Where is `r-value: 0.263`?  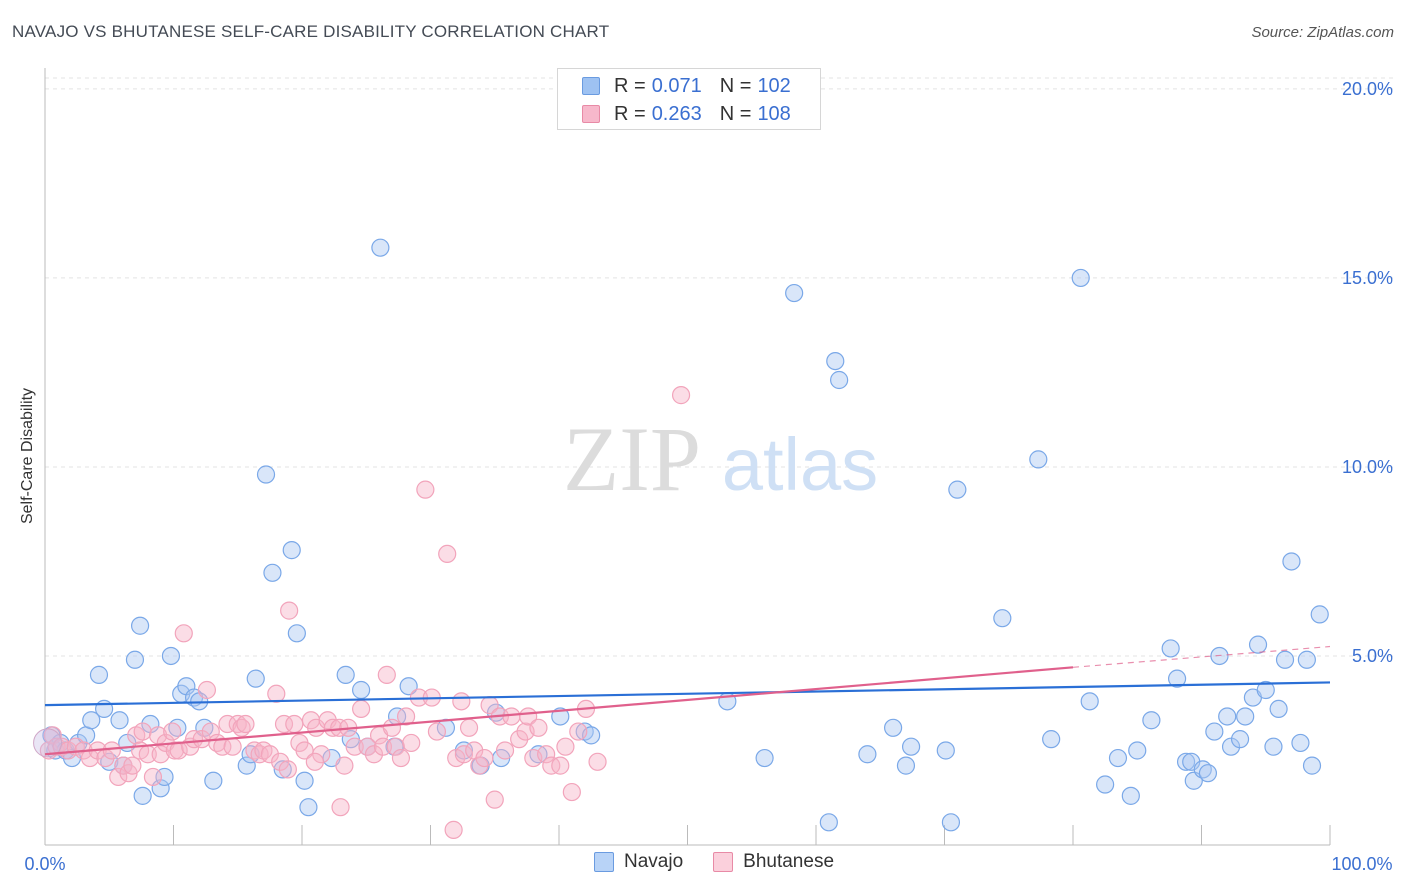
r-value: 0.263 is located at coordinates (676, 113).